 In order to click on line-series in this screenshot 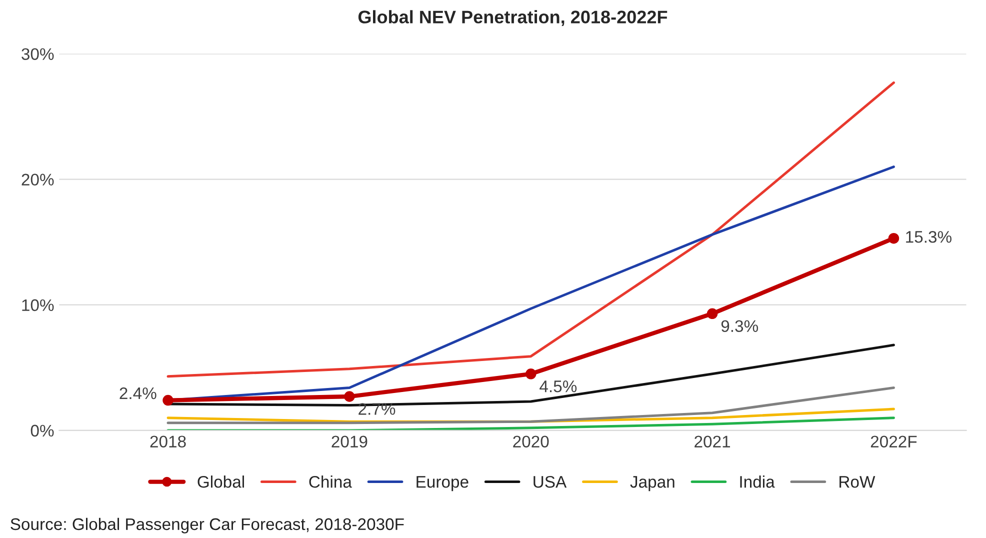, I will do `click(530, 423)`.